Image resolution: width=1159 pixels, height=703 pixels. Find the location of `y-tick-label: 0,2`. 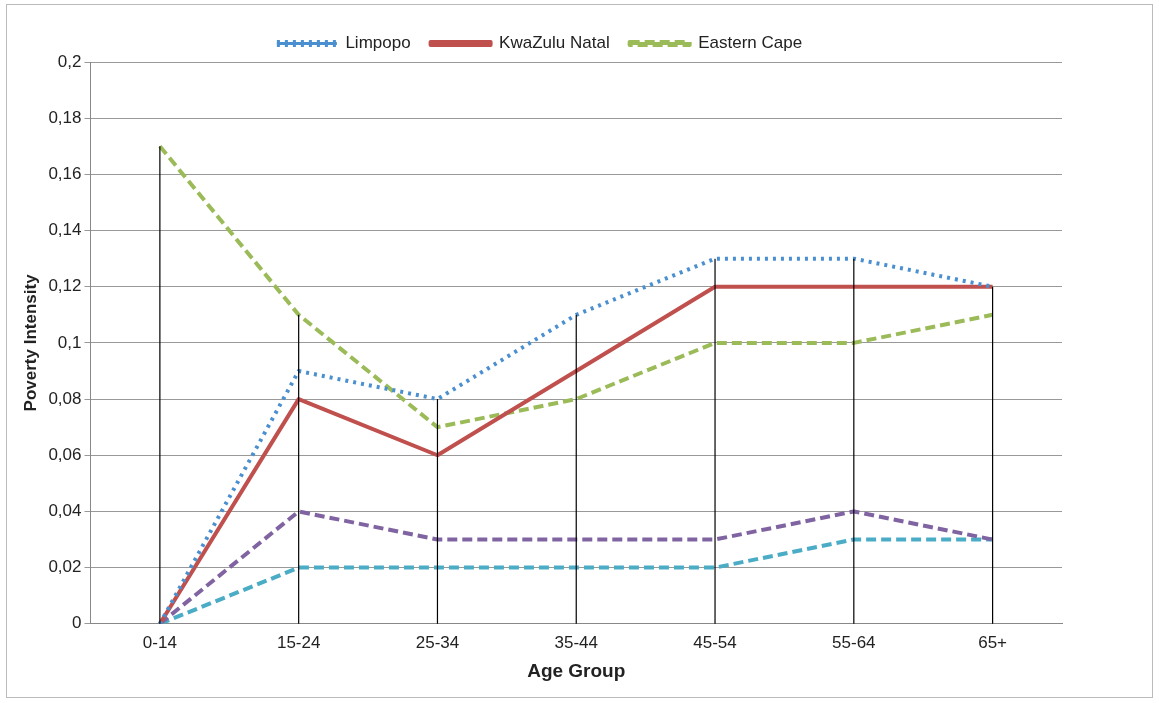

y-tick-label: 0,2 is located at coordinates (69, 61).